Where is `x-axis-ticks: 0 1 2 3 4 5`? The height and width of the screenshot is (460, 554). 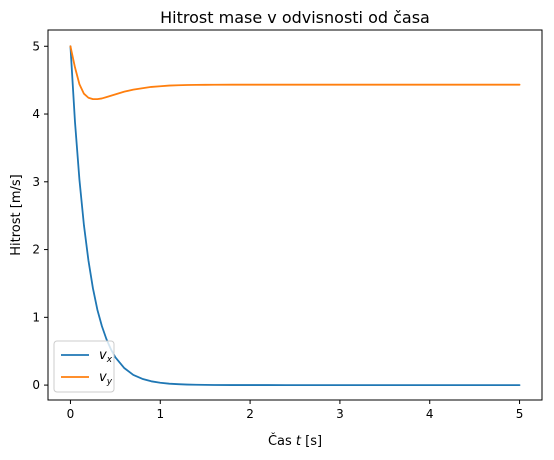
x-axis-ticks: 0 1 2 3 4 5 is located at coordinates (295, 410).